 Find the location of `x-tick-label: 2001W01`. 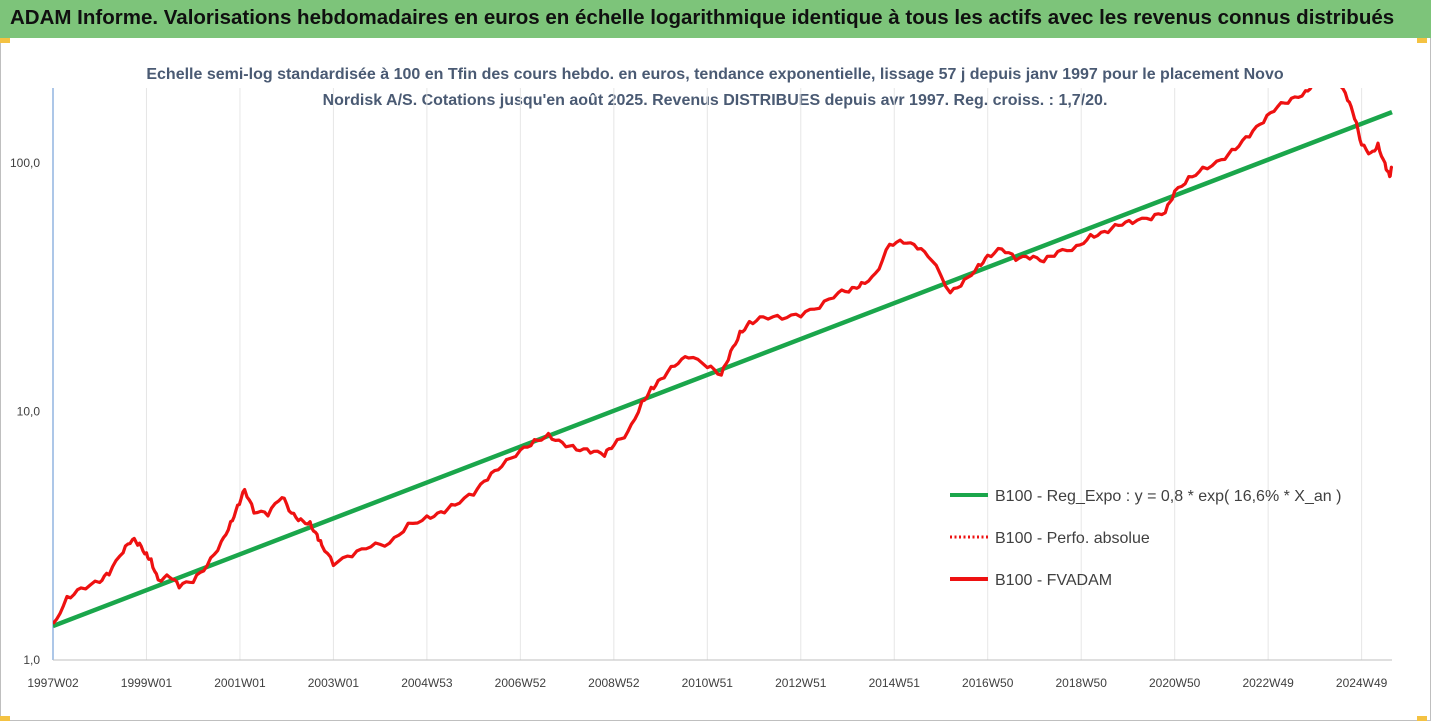

x-tick-label: 2001W01 is located at coordinates (240, 683).